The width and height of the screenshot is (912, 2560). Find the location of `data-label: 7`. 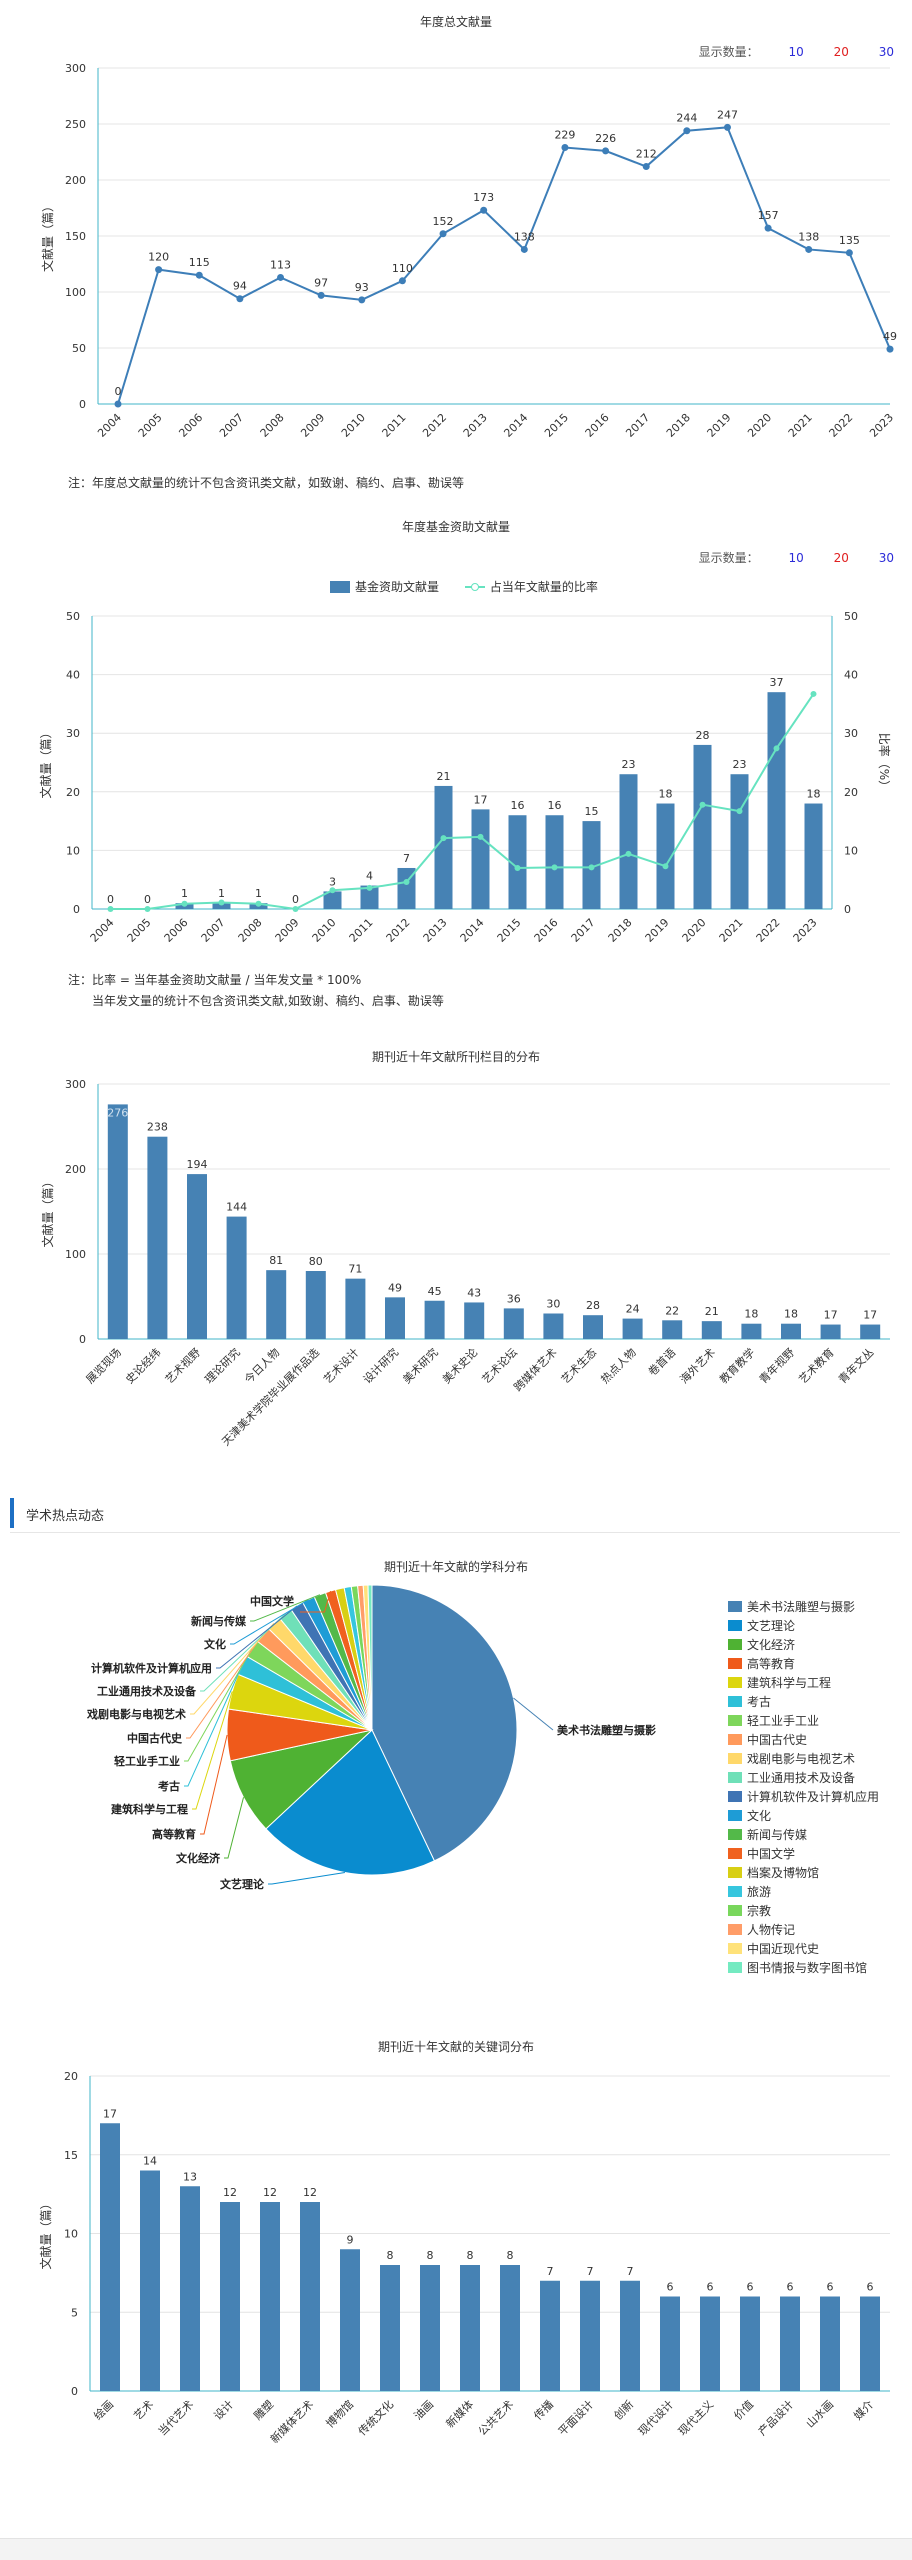

data-label: 7 is located at coordinates (550, 2271).